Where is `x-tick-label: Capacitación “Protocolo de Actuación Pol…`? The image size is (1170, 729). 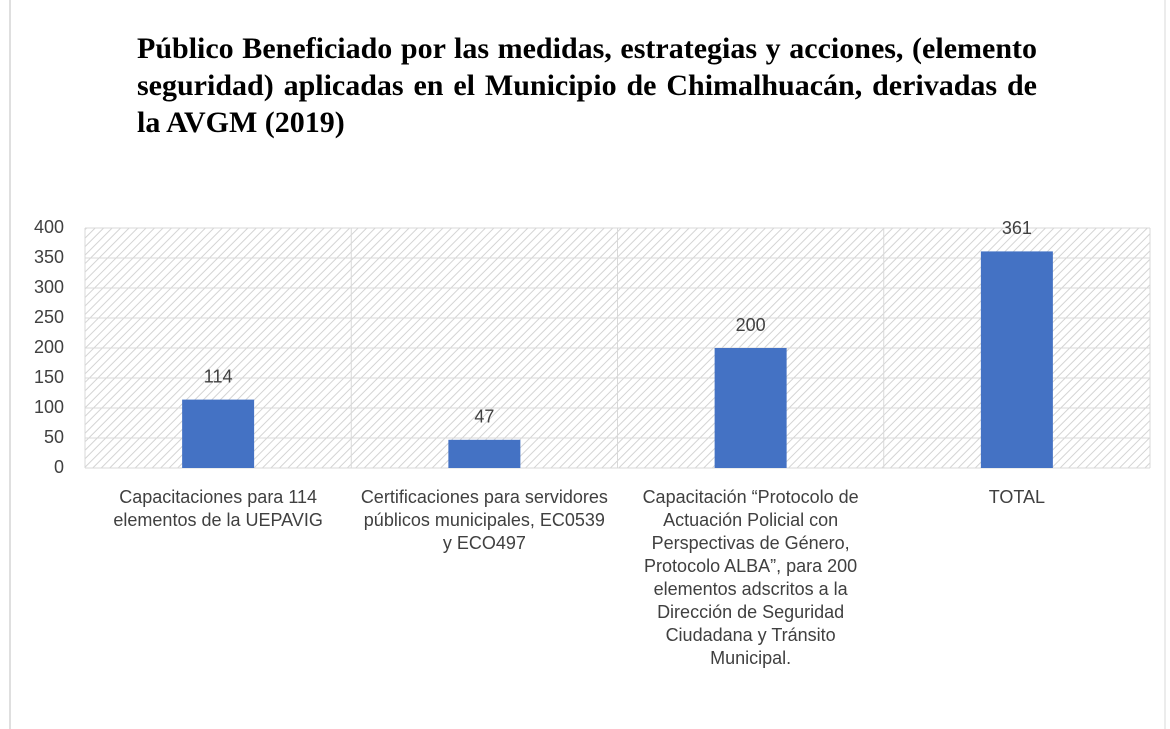 x-tick-label: Capacitación “Protocolo de Actuación Pol… is located at coordinates (750, 577).